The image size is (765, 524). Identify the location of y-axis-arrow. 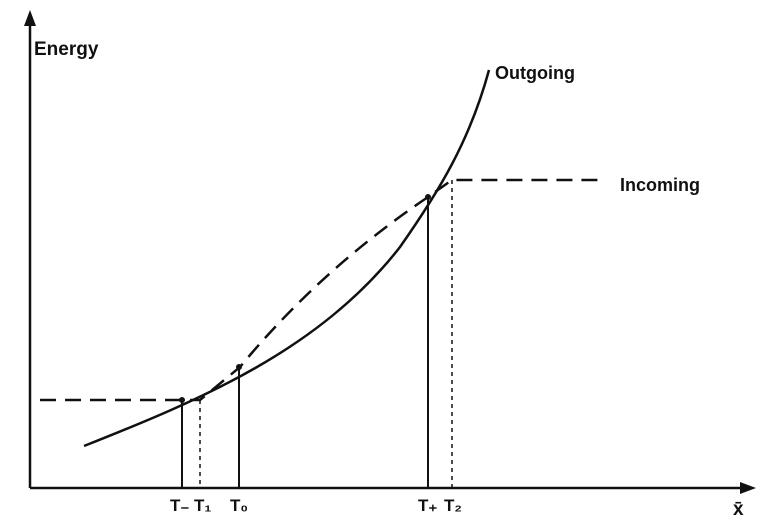
(30, 18).